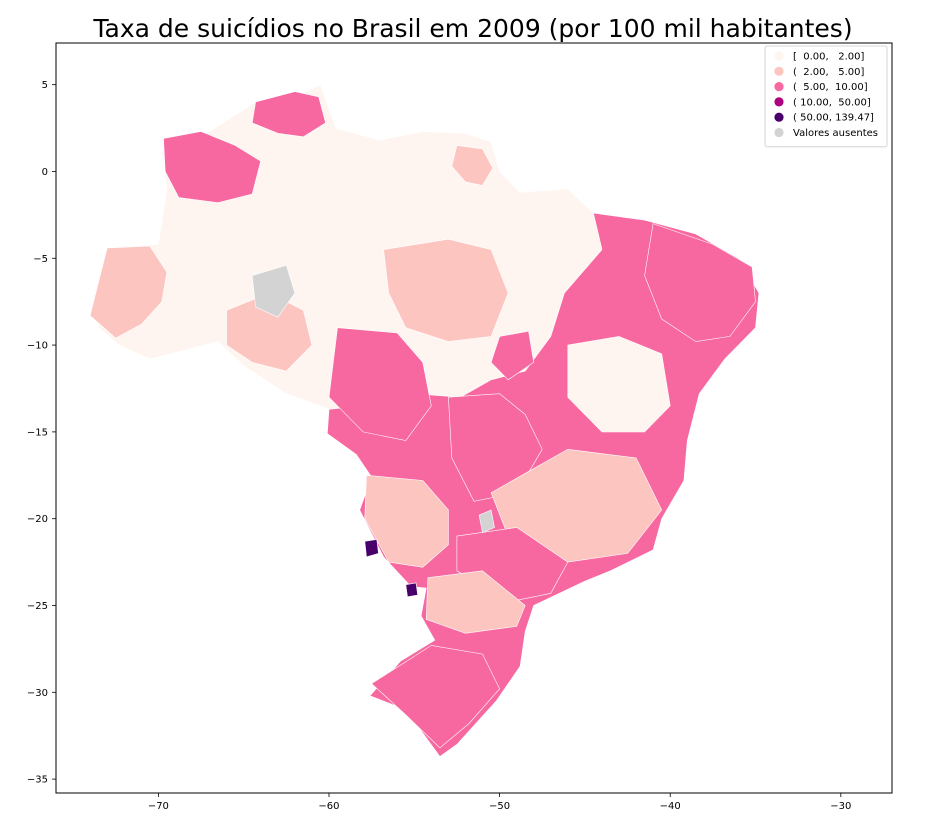 This screenshot has height=825, width=940. Describe the element at coordinates (840, 806) in the screenshot. I see `x-tick-label: −30` at that location.